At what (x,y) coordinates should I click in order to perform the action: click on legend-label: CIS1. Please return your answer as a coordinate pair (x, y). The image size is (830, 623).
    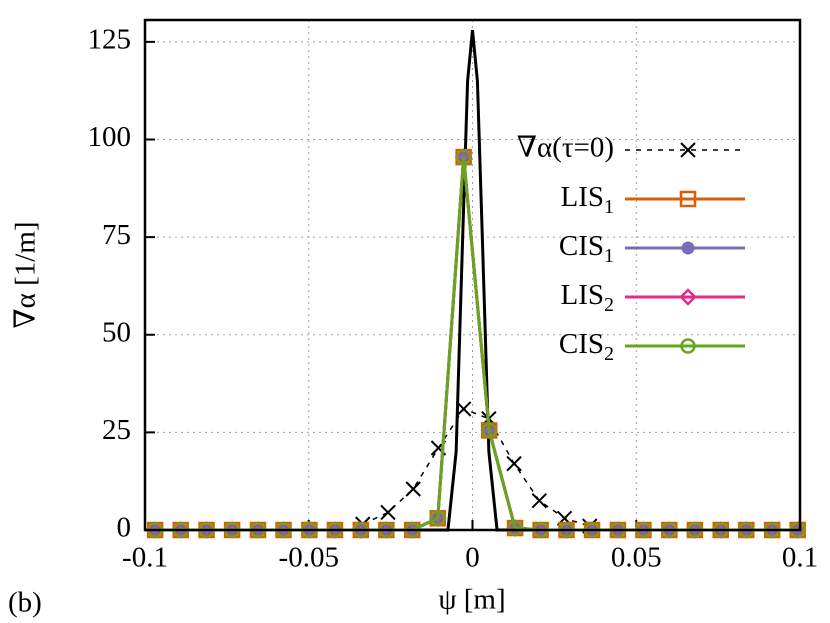
    Looking at the image, I should click on (586, 248).